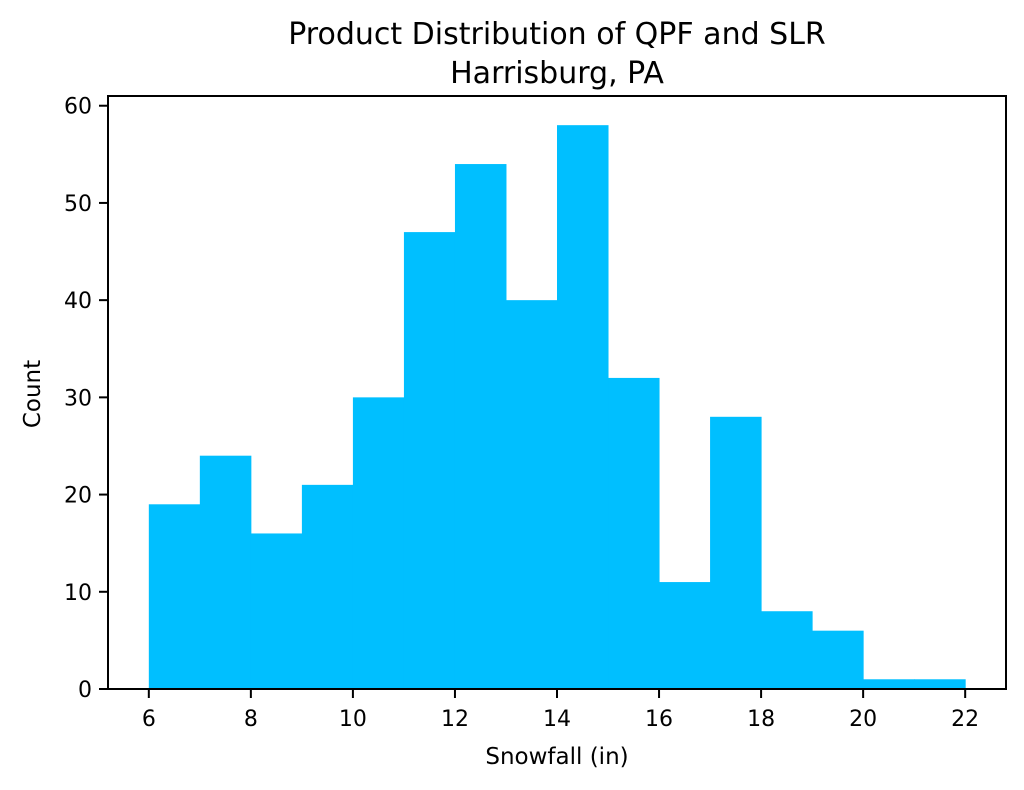 The width and height of the screenshot is (1024, 790). I want to click on x-tick-label: 6, so click(149, 719).